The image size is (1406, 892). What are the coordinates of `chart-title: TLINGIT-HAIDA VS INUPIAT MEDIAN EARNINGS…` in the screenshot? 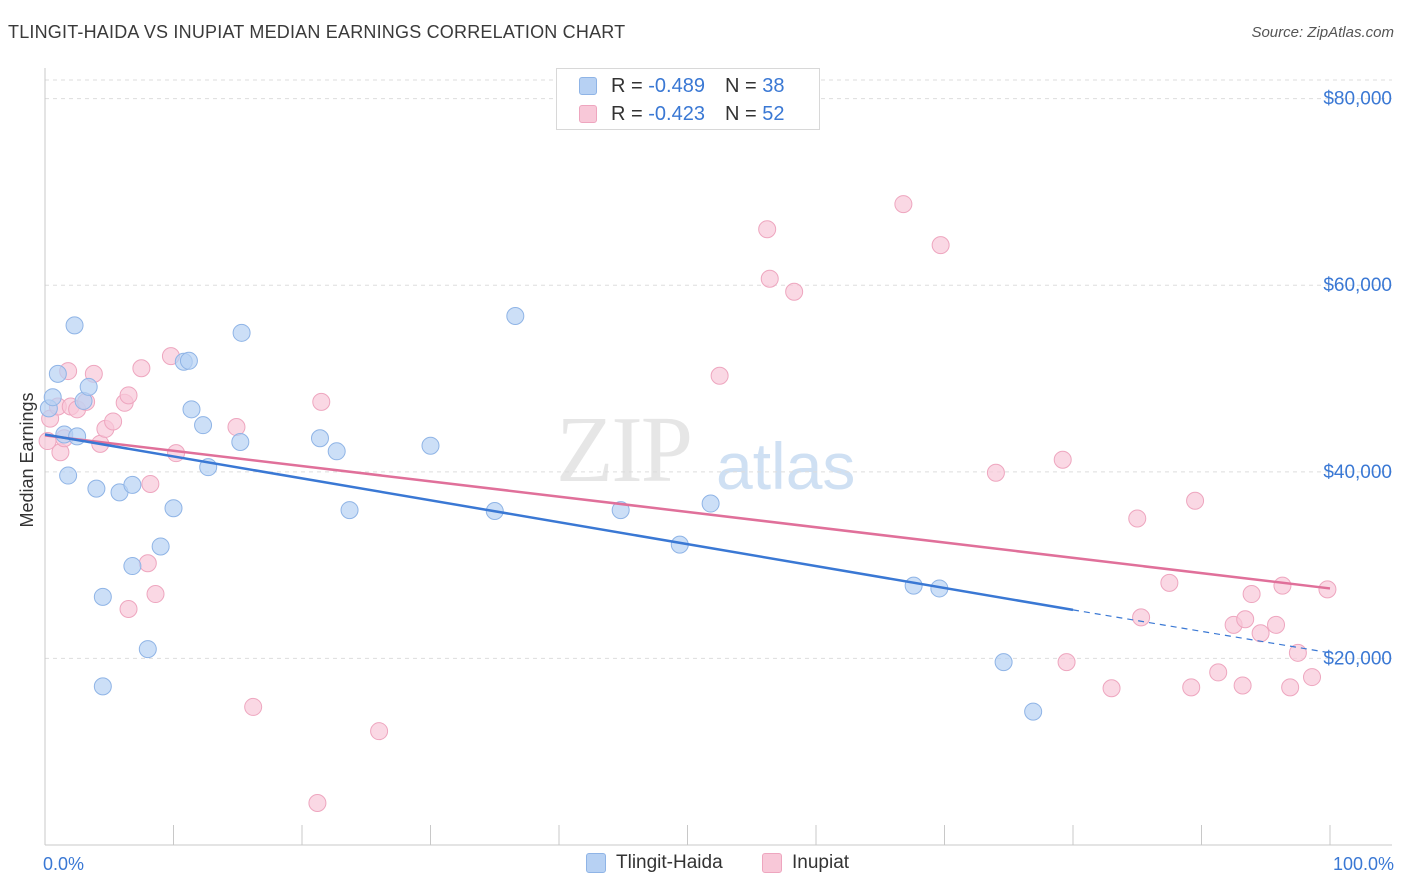 It's located at (317, 32).